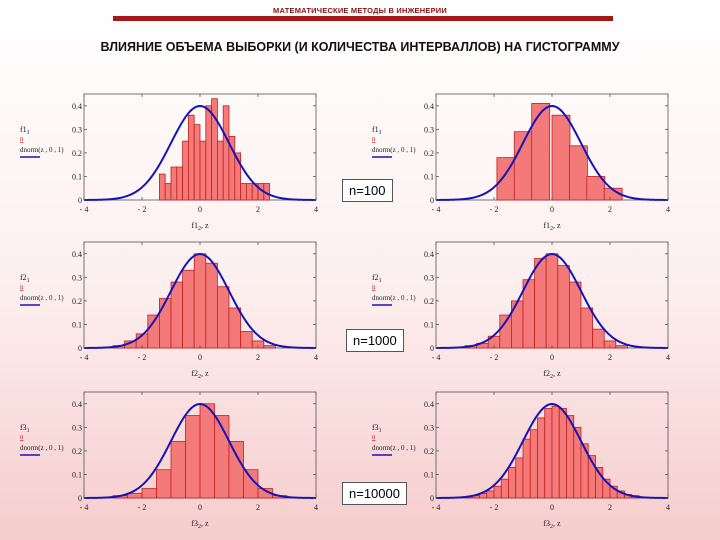 This screenshot has height=540, width=720. What do you see at coordinates (546, 373) in the screenshot?
I see `x-axis-label-main: f2` at bounding box center [546, 373].